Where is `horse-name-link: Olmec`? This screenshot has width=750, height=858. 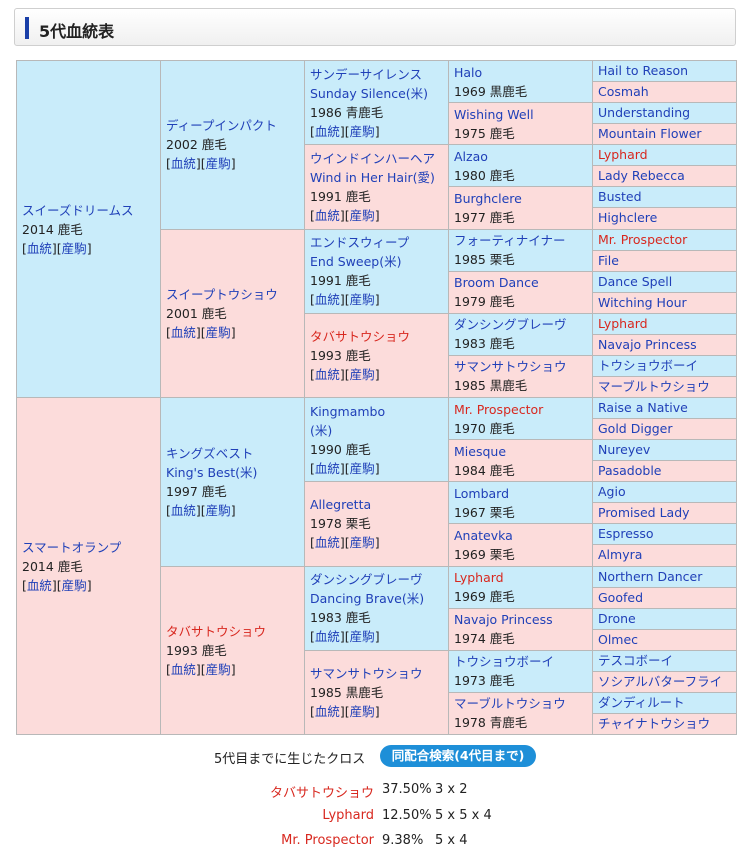
horse-name-link: Olmec is located at coordinates (618, 639).